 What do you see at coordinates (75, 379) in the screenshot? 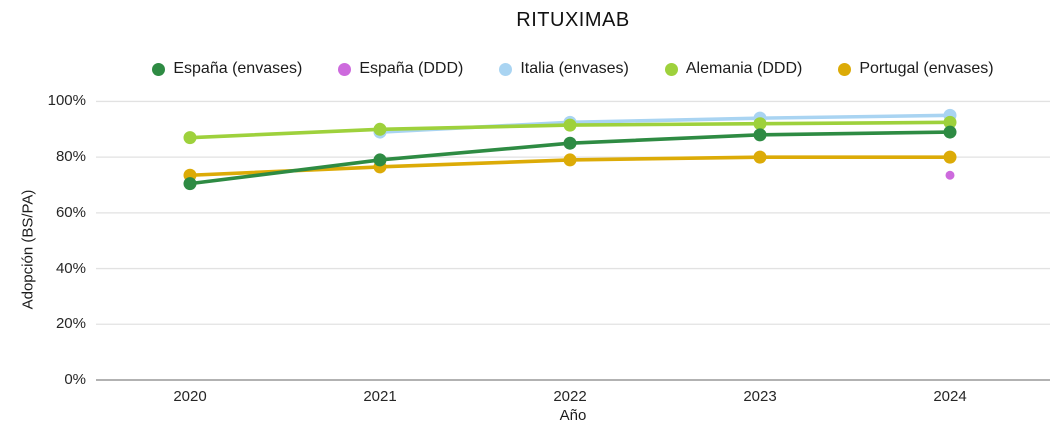
I see `y-tick-label: 0%` at bounding box center [75, 379].